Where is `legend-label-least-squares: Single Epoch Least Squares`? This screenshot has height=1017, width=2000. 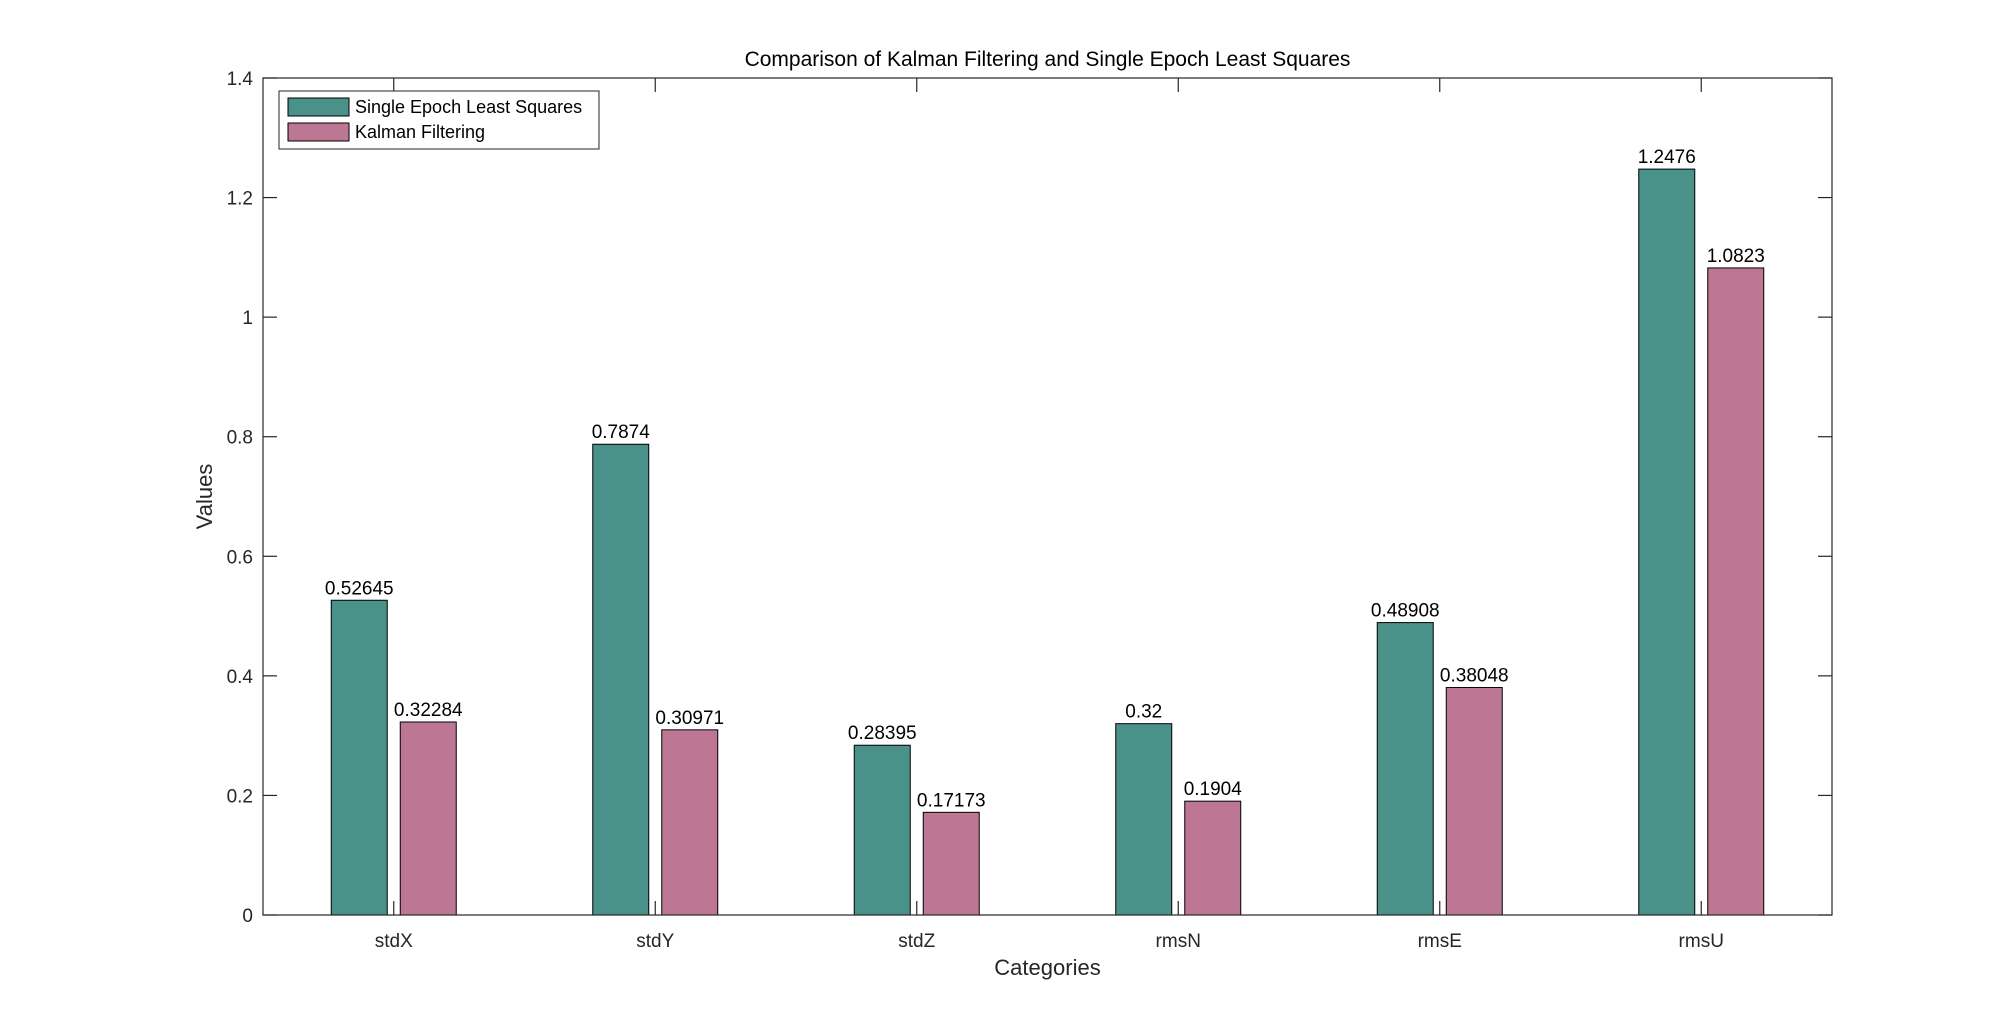 legend-label-least-squares: Single Epoch Least Squares is located at coordinates (468, 107).